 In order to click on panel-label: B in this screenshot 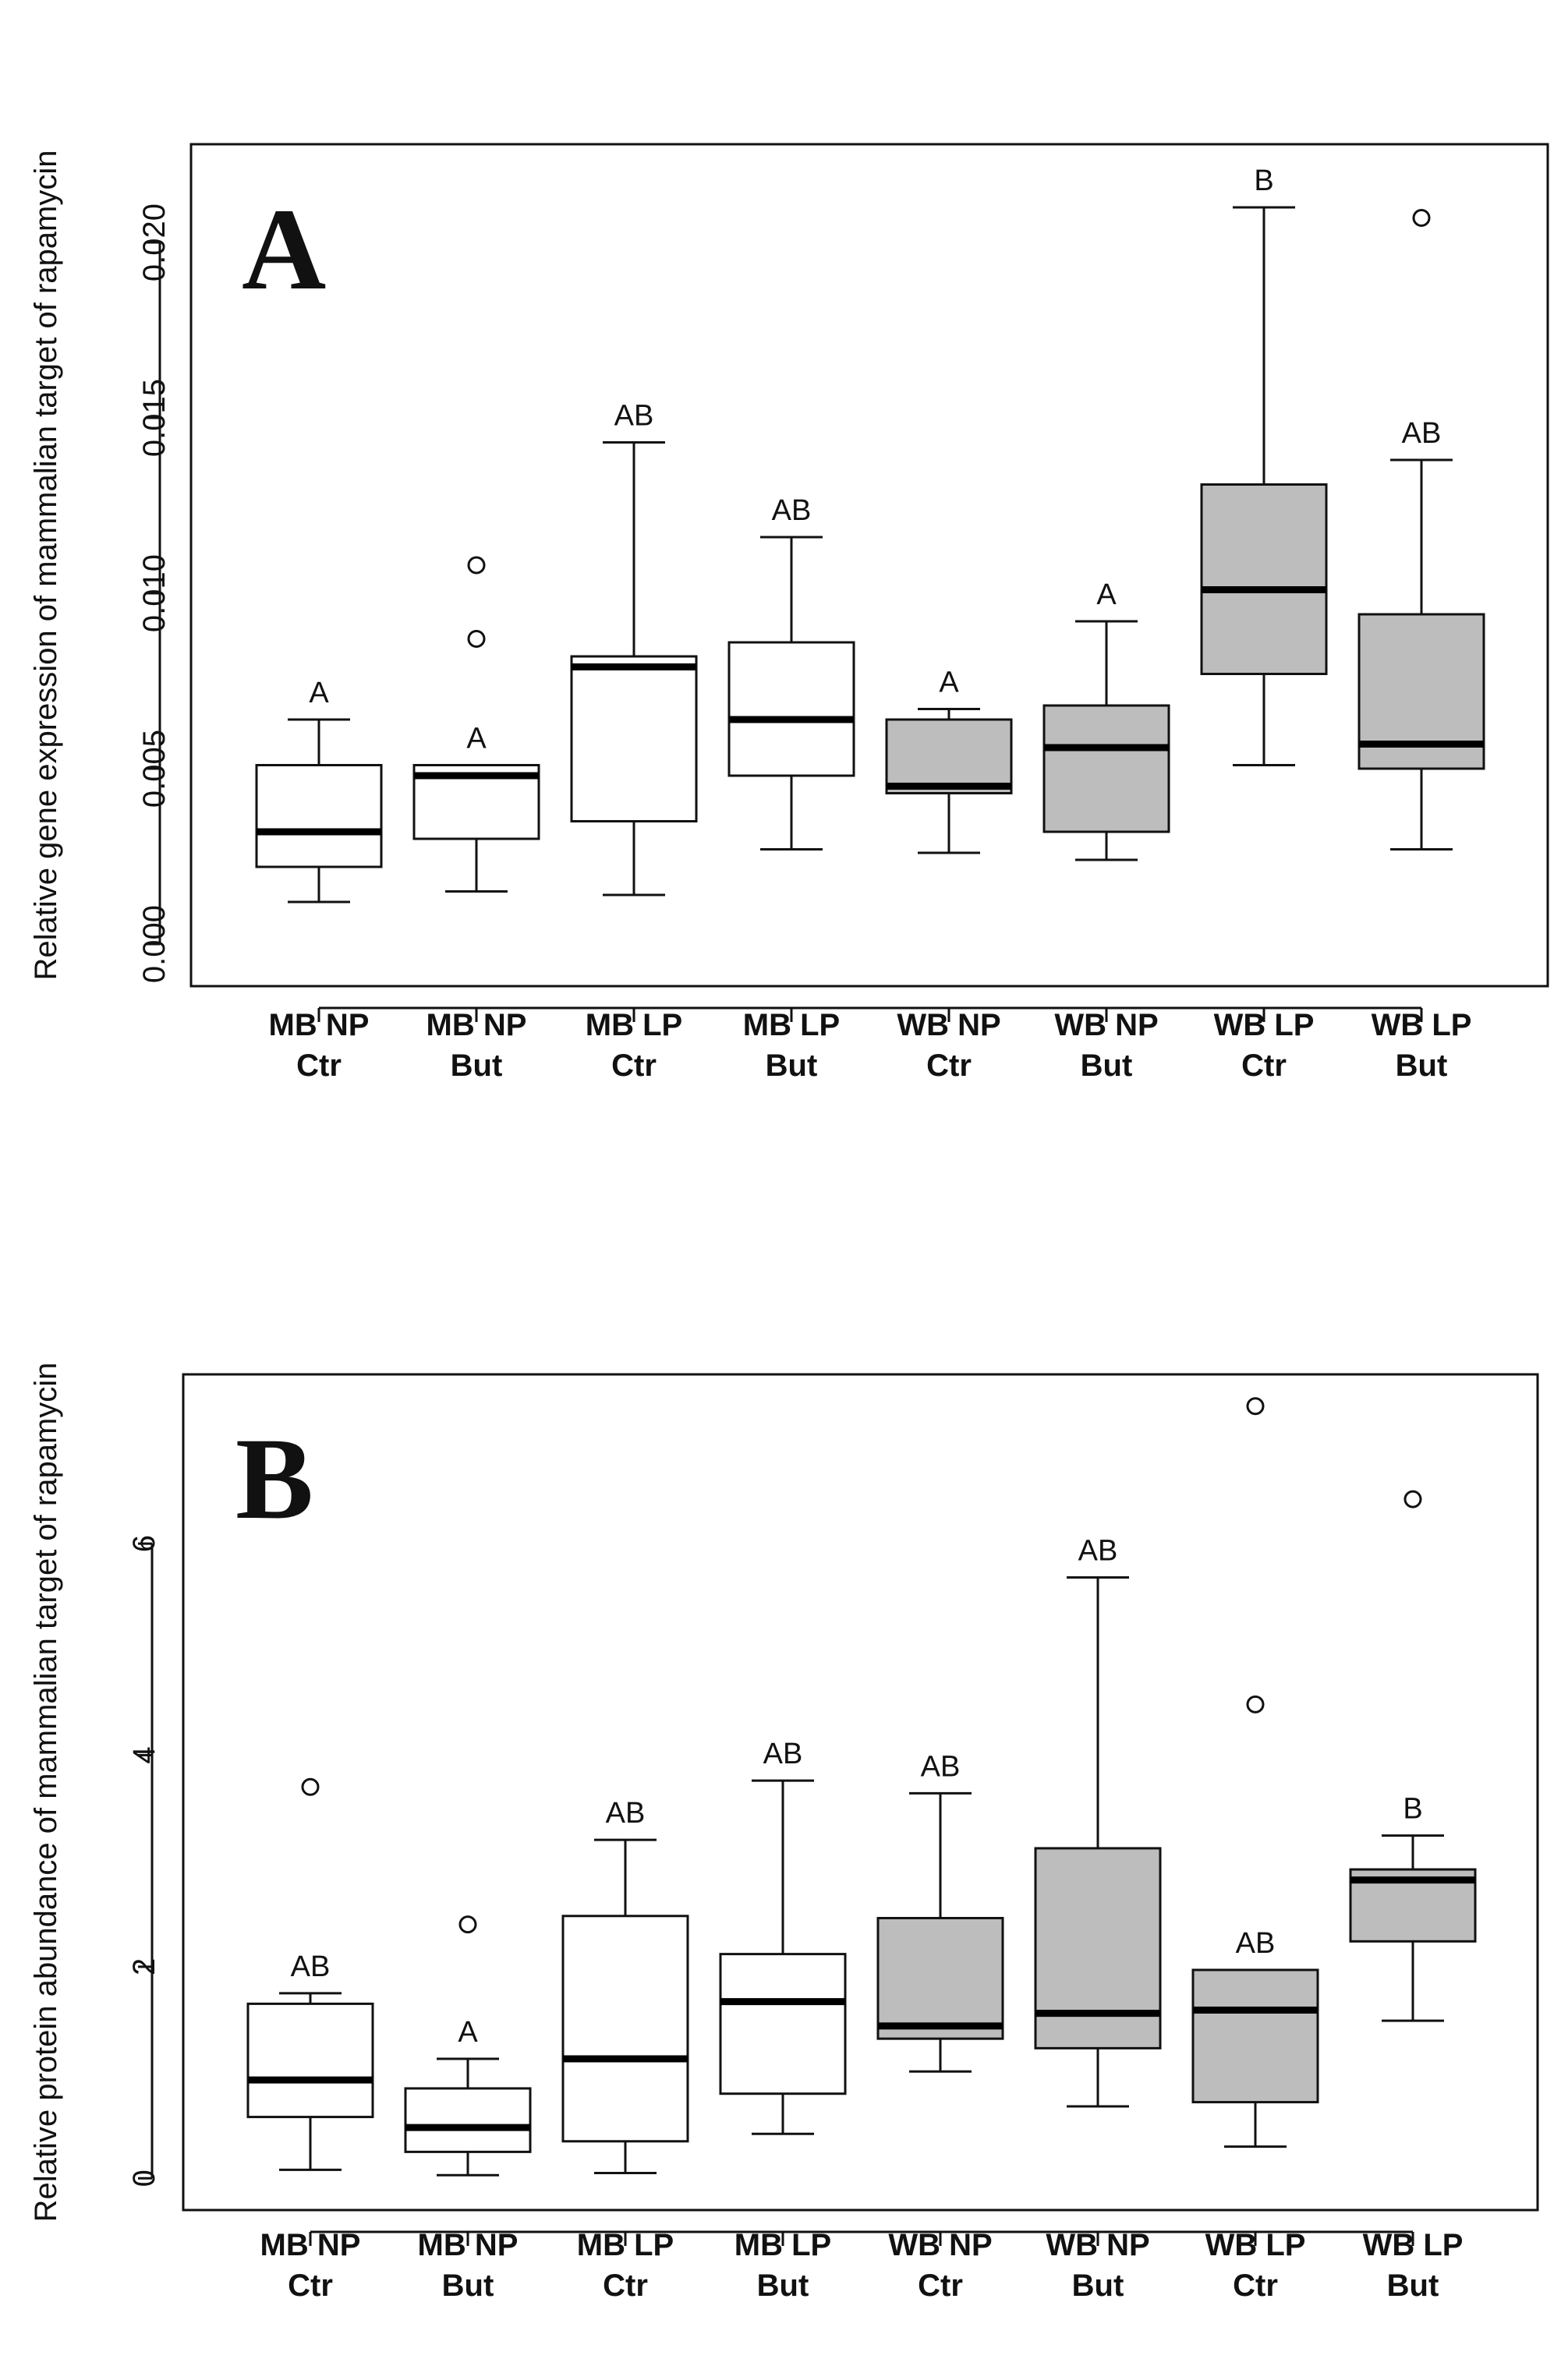, I will do `click(274, 1479)`.